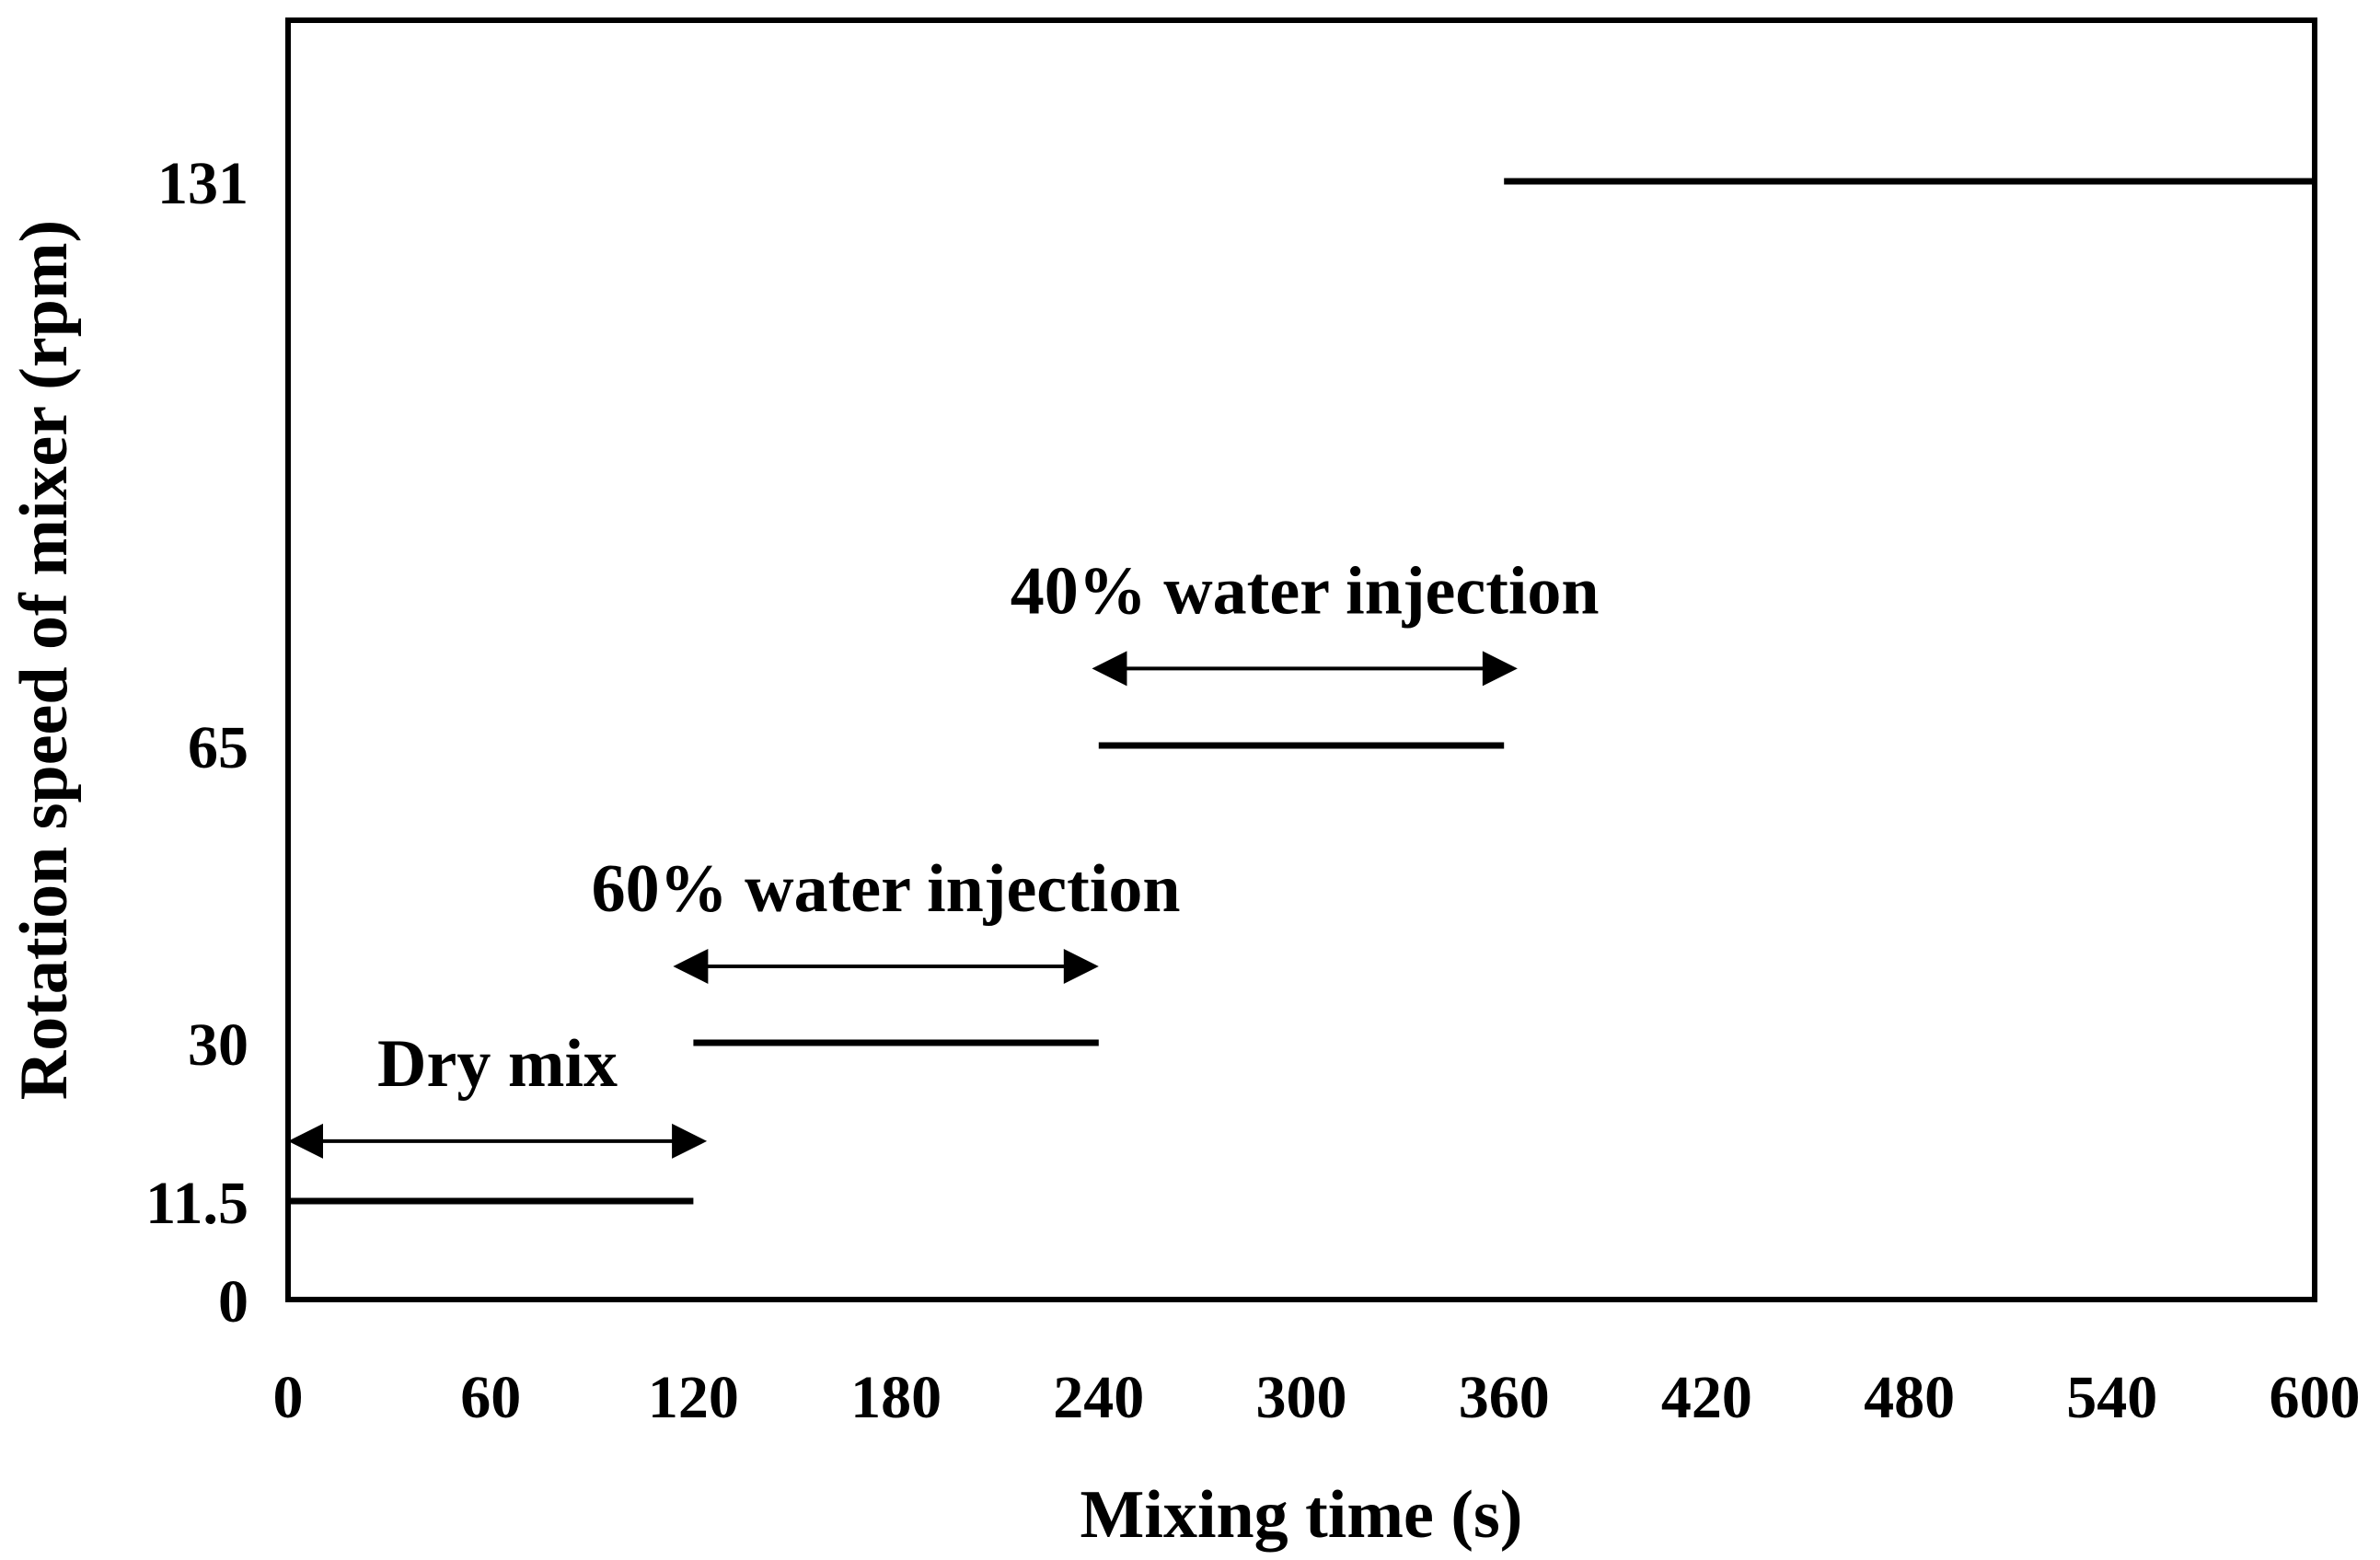 Image resolution: width=2380 pixels, height=1560 pixels. I want to click on x-tick-label: 180, so click(896, 1397).